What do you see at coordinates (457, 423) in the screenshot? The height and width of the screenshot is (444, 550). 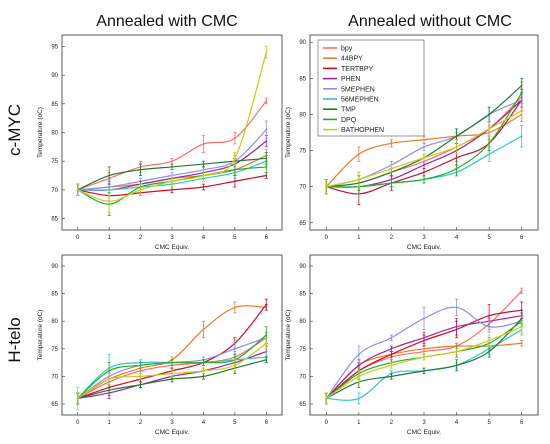 I see `x-tick-label: 4` at bounding box center [457, 423].